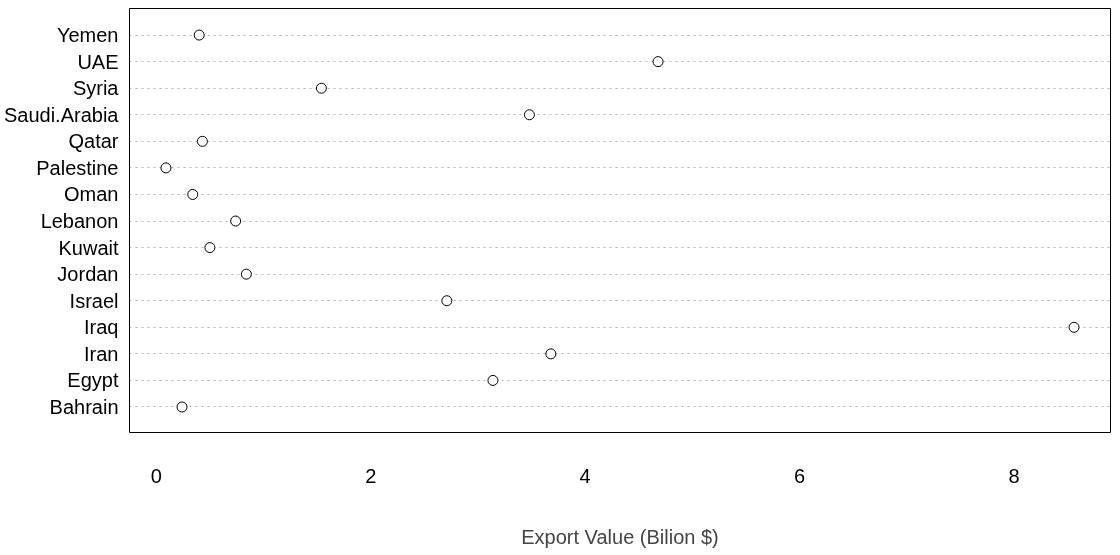  I want to click on y-tick-label: Lebanon, so click(79, 221).